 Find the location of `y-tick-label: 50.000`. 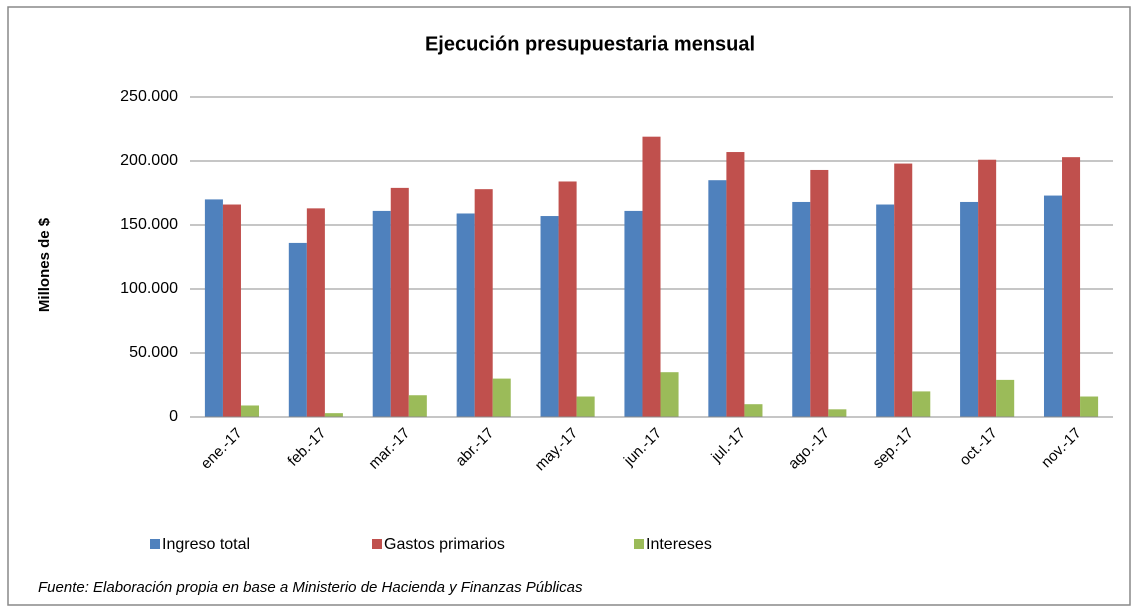

y-tick-label: 50.000 is located at coordinates (153, 352).